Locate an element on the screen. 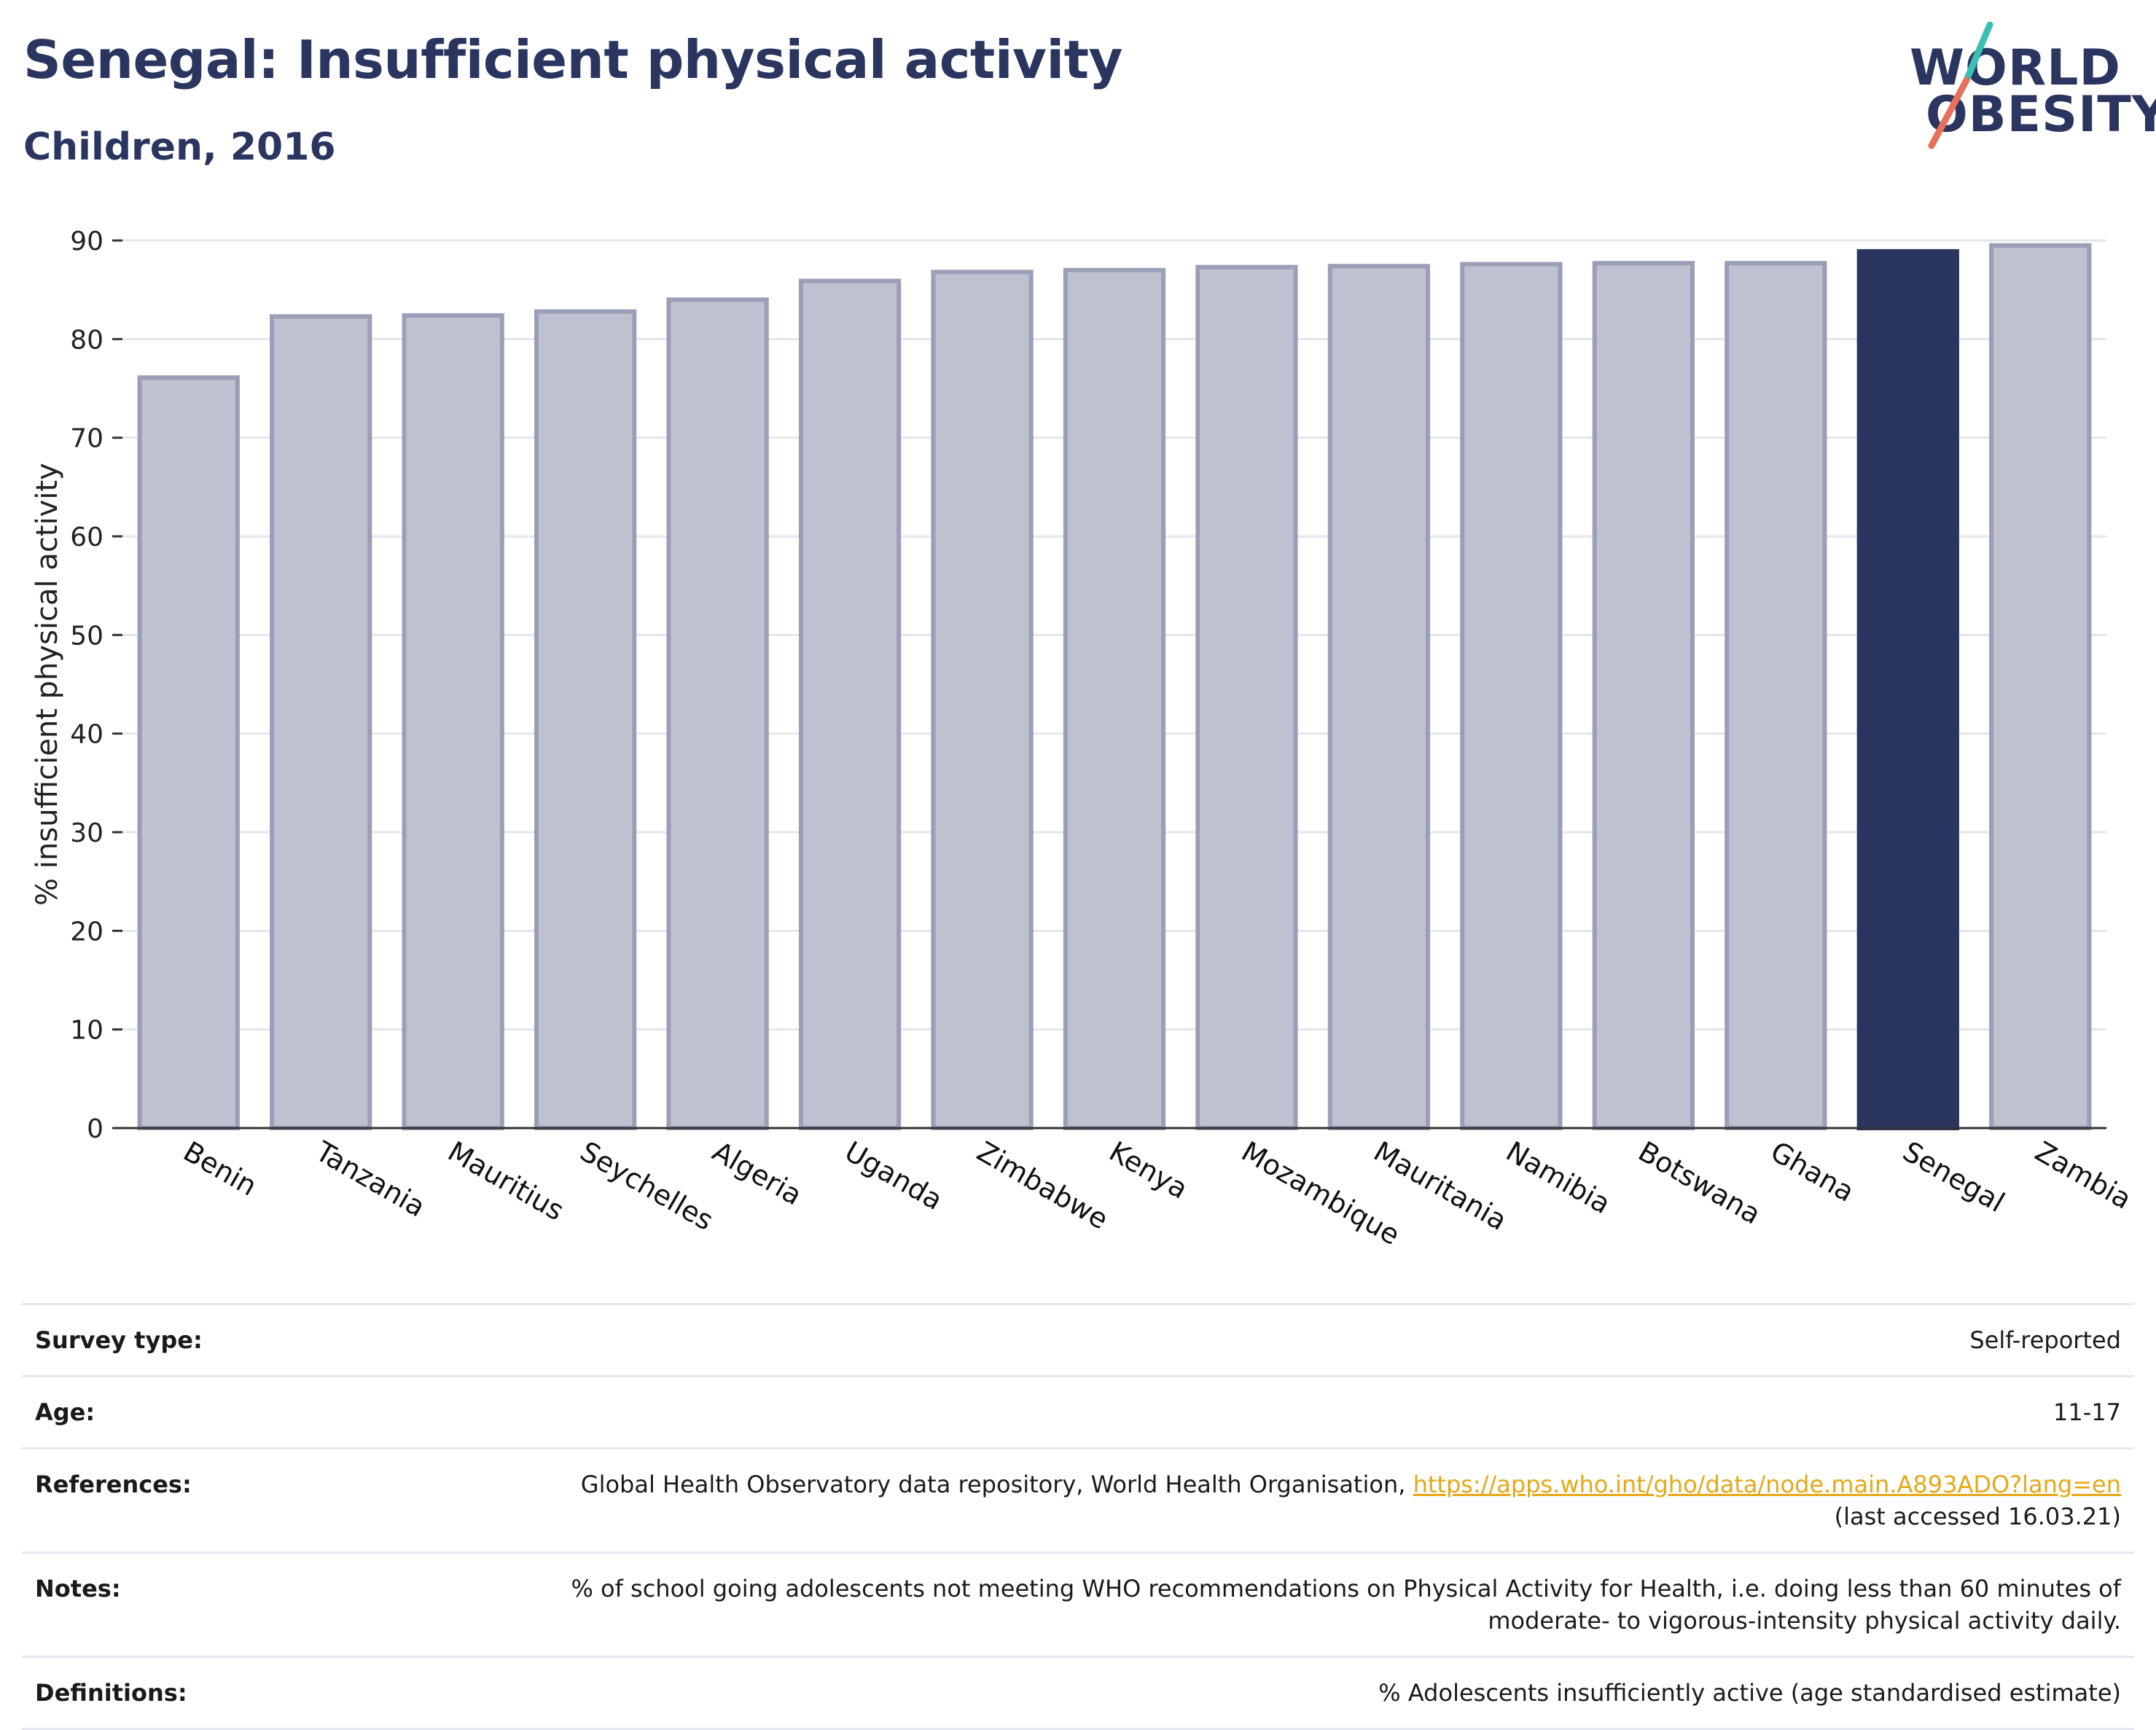  bar-benin is located at coordinates (189, 753).